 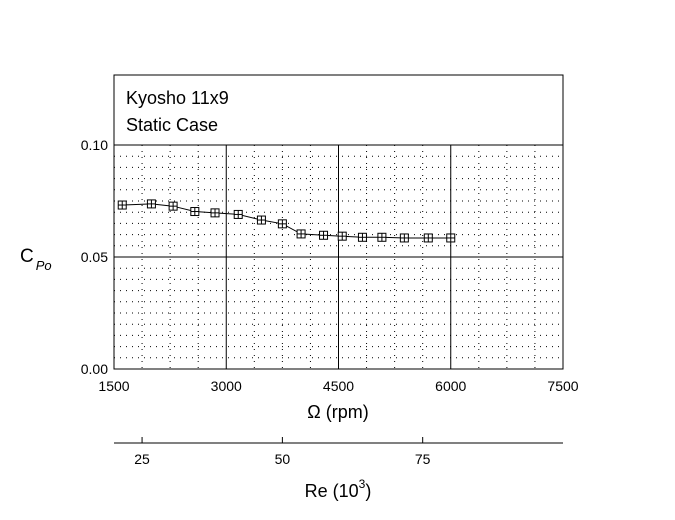 I want to click on x-tick-labels: 1500 3000 4500 6000 7500, so click(x=338, y=386).